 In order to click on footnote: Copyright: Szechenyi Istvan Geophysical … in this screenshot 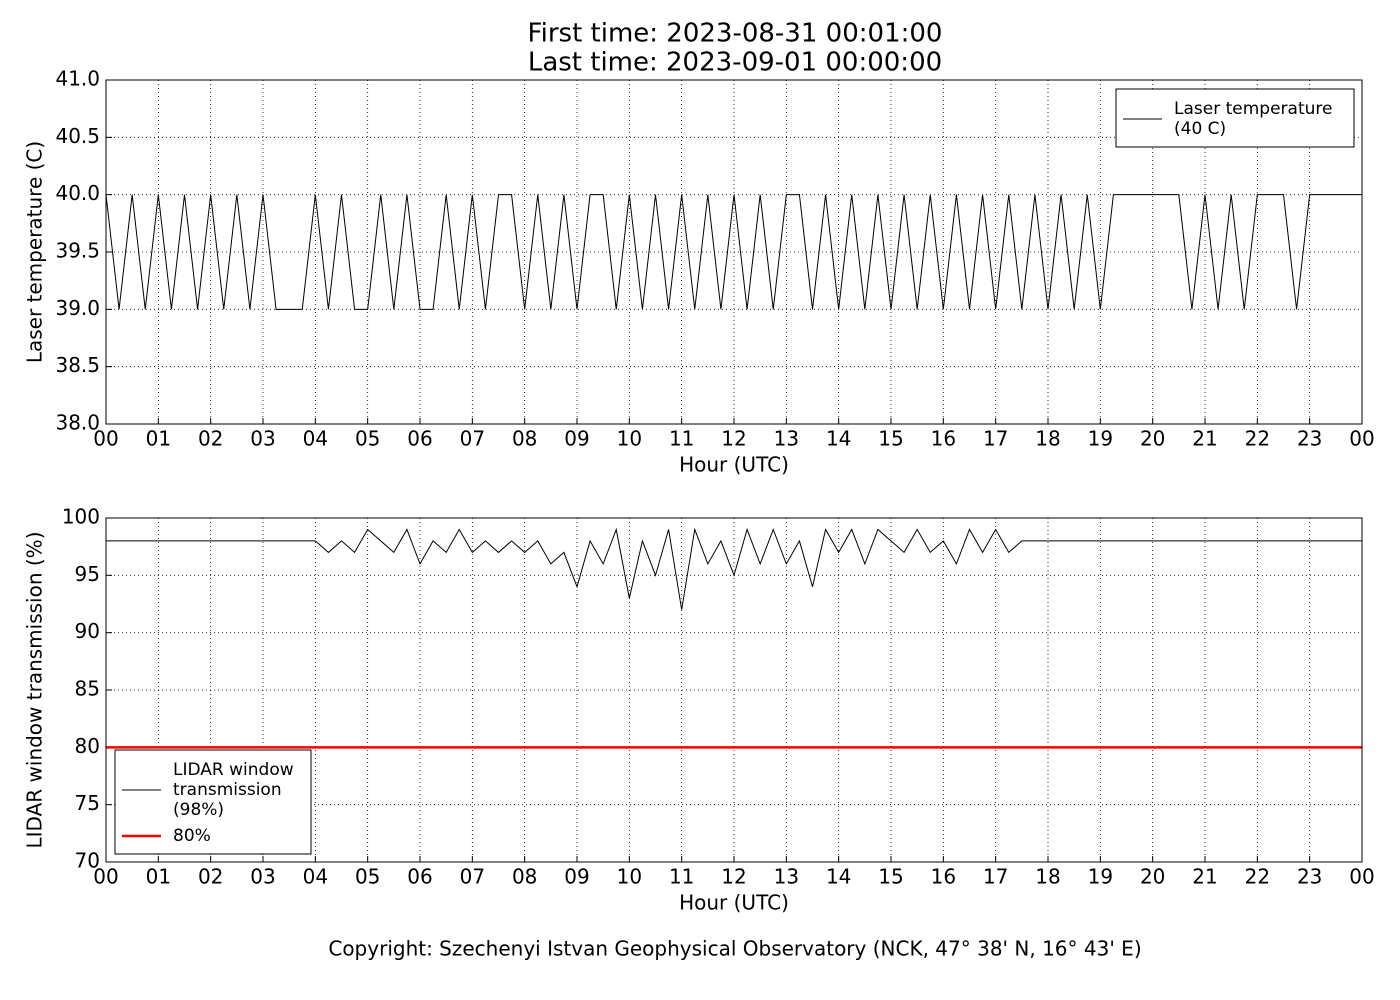, I will do `click(734, 949)`.